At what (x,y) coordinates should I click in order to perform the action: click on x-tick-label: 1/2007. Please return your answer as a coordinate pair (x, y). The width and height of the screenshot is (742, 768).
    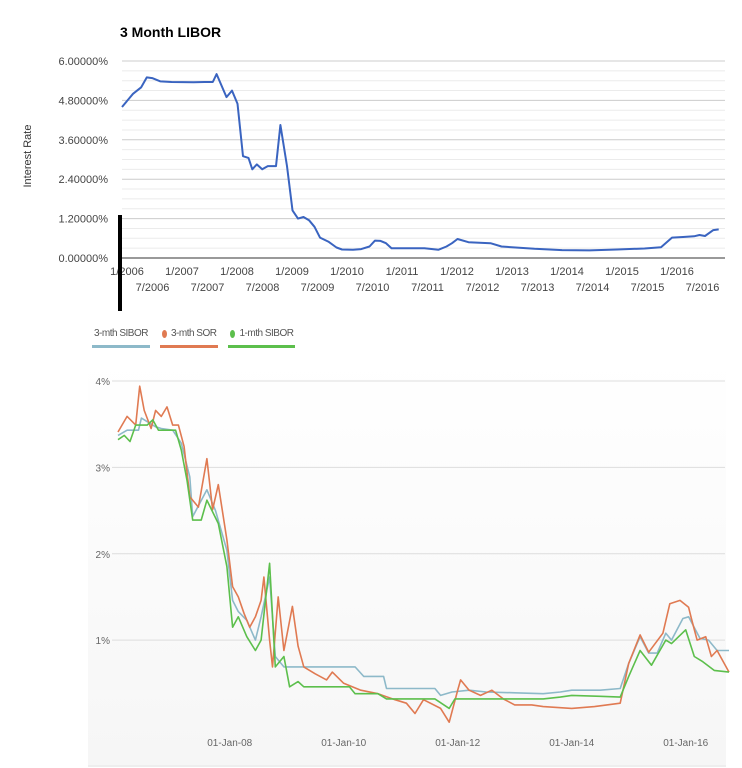
    Looking at the image, I should click on (182, 272).